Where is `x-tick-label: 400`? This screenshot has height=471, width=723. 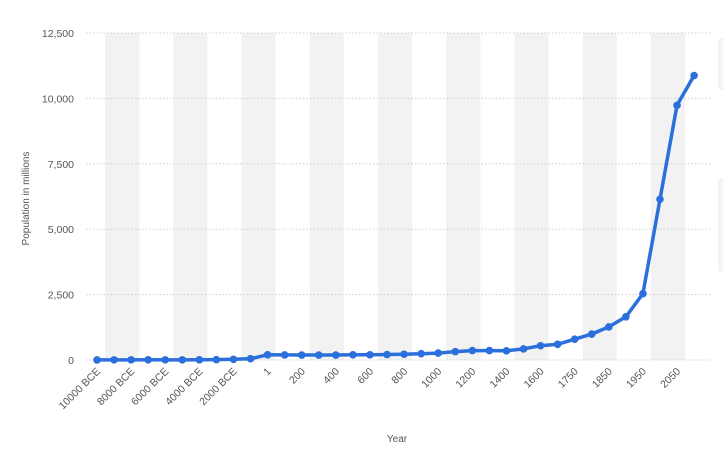 x-tick-label: 400 is located at coordinates (331, 376).